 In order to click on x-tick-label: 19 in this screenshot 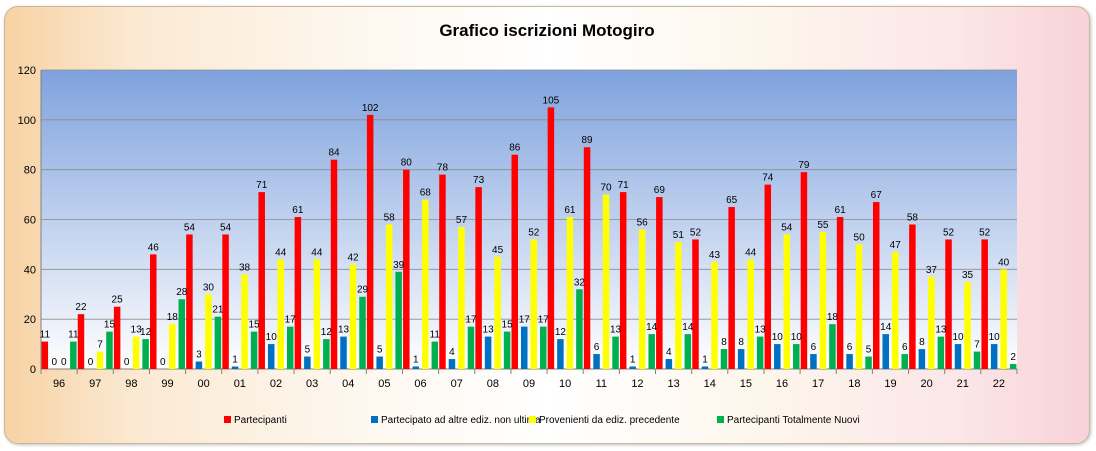, I will do `click(890, 384)`.